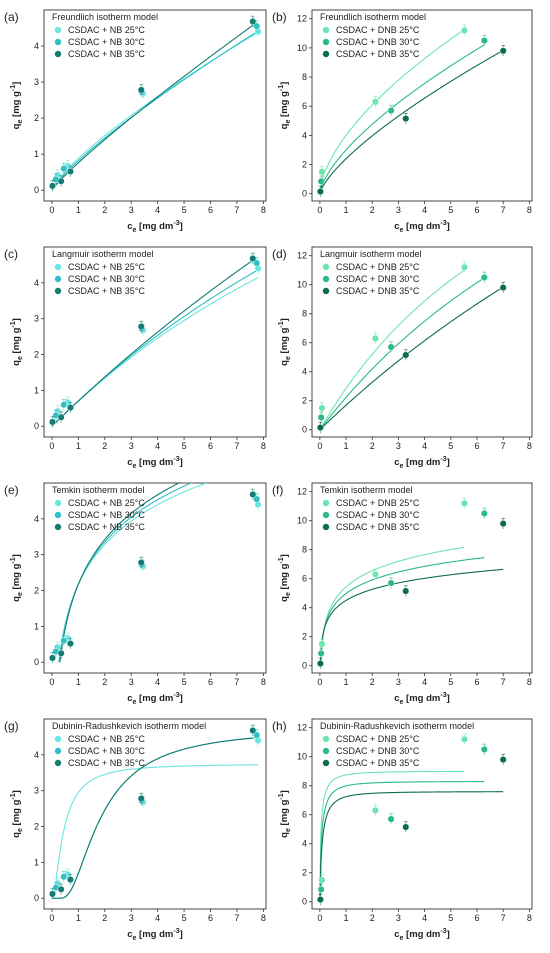 Image resolution: width=550 pixels, height=953 pixels. What do you see at coordinates (302, 19) in the screenshot?
I see `y-tick-label: 12` at bounding box center [302, 19].